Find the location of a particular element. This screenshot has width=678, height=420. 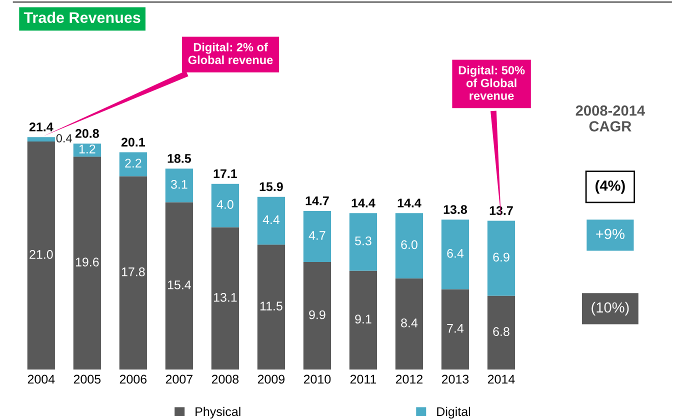

x-tick-label: 2006 is located at coordinates (133, 379).